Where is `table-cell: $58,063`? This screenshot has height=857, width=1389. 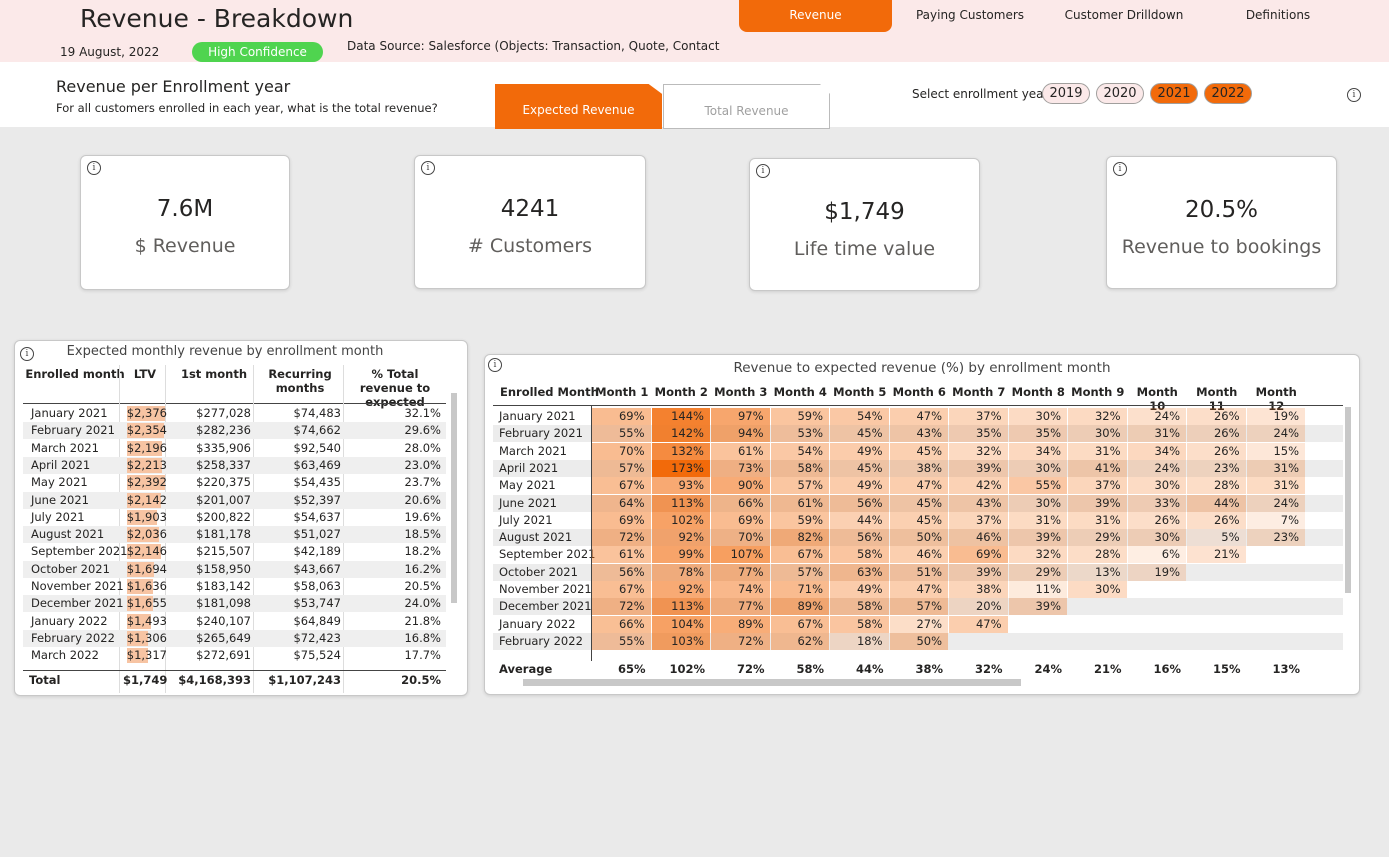
table-cell: $58,063 is located at coordinates (317, 586).